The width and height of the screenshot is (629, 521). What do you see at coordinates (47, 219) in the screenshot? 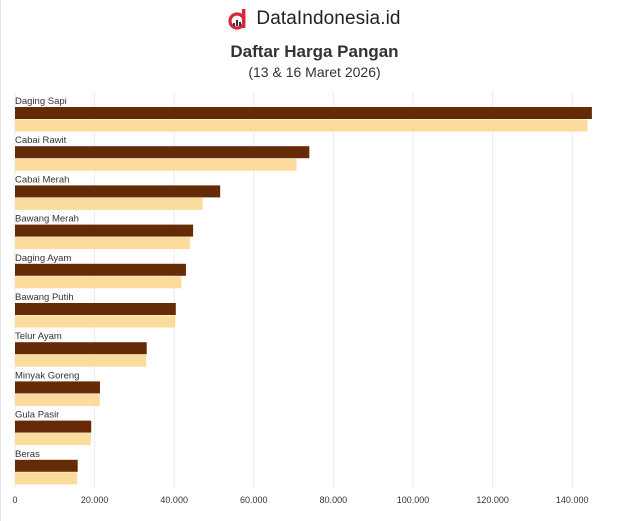
I see `category-label: Bawang Merah` at bounding box center [47, 219].